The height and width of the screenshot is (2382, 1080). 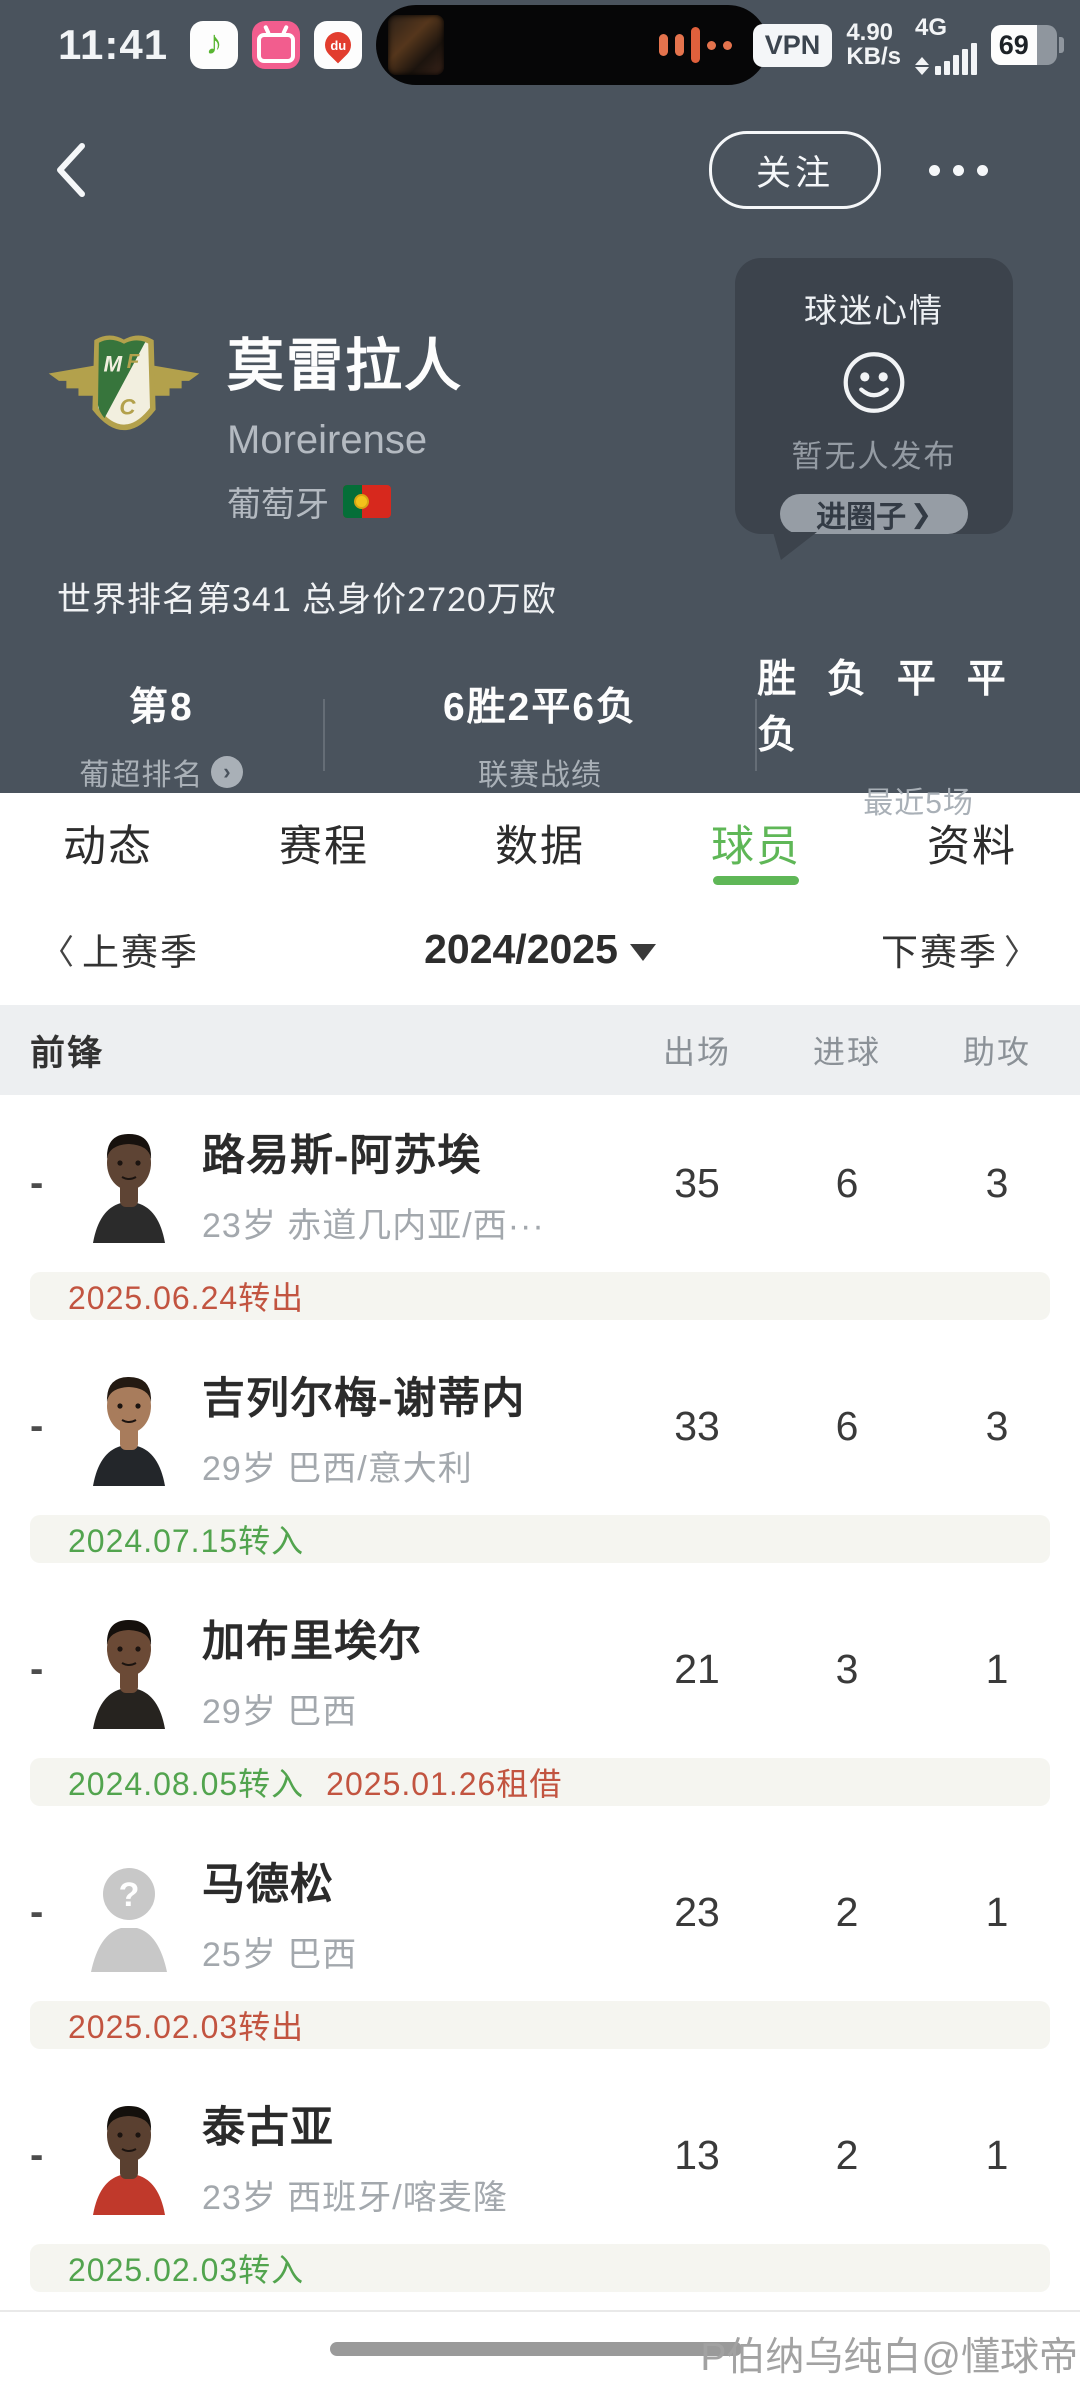 I want to click on transfer-note: 2025.02.03转出, so click(x=186, y=2027).